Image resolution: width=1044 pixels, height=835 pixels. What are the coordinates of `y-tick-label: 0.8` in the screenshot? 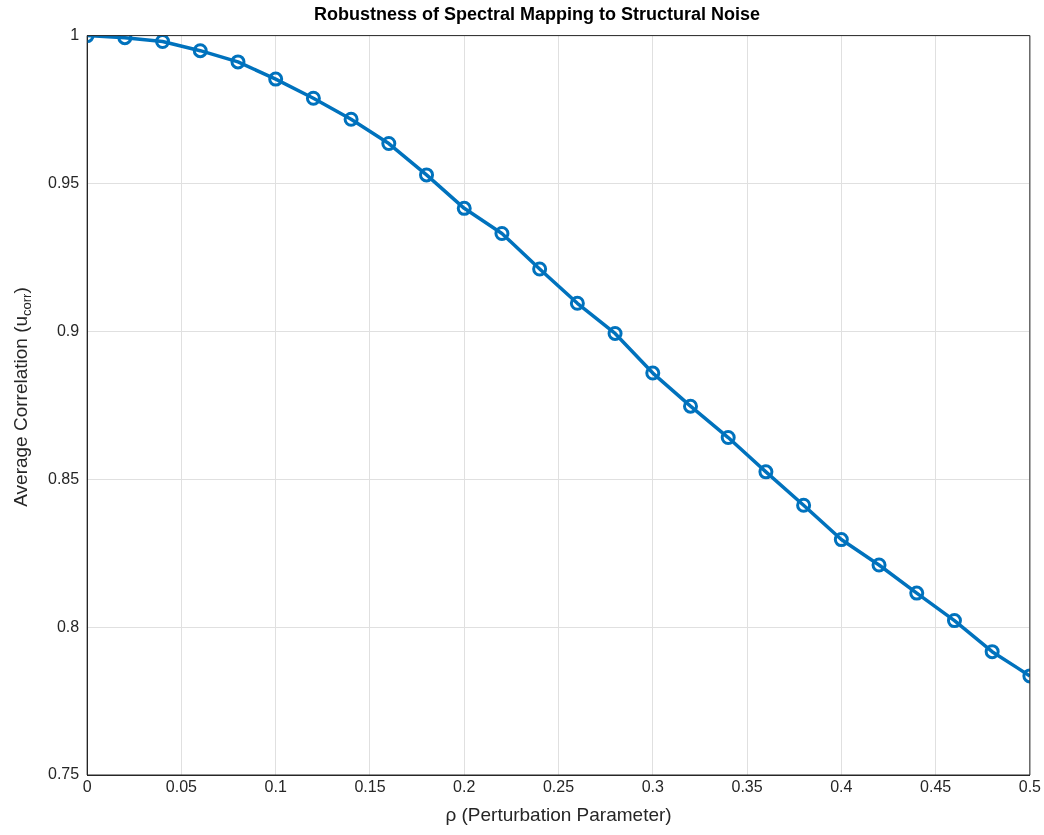 It's located at (68, 626).